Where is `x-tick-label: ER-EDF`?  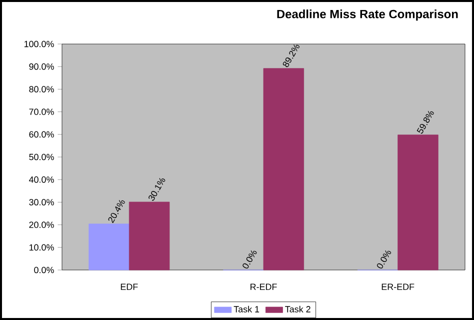 x-tick-label: ER-EDF is located at coordinates (398, 287).